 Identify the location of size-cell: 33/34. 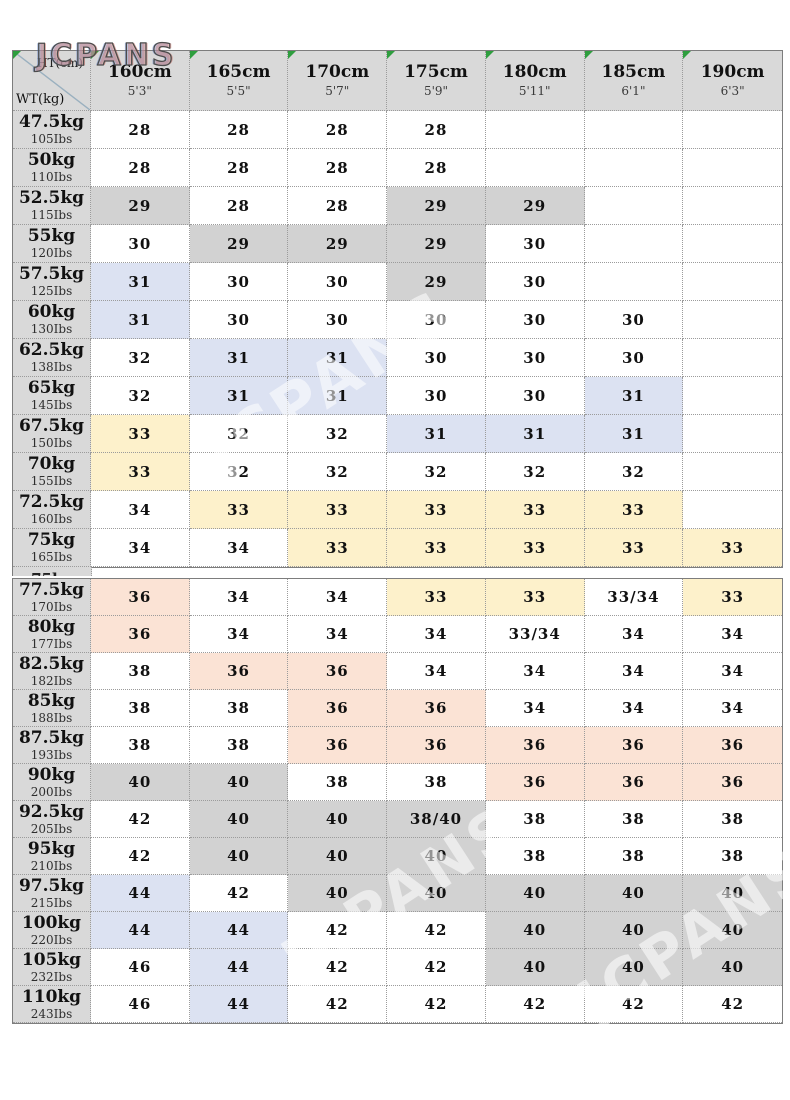
(634, 597).